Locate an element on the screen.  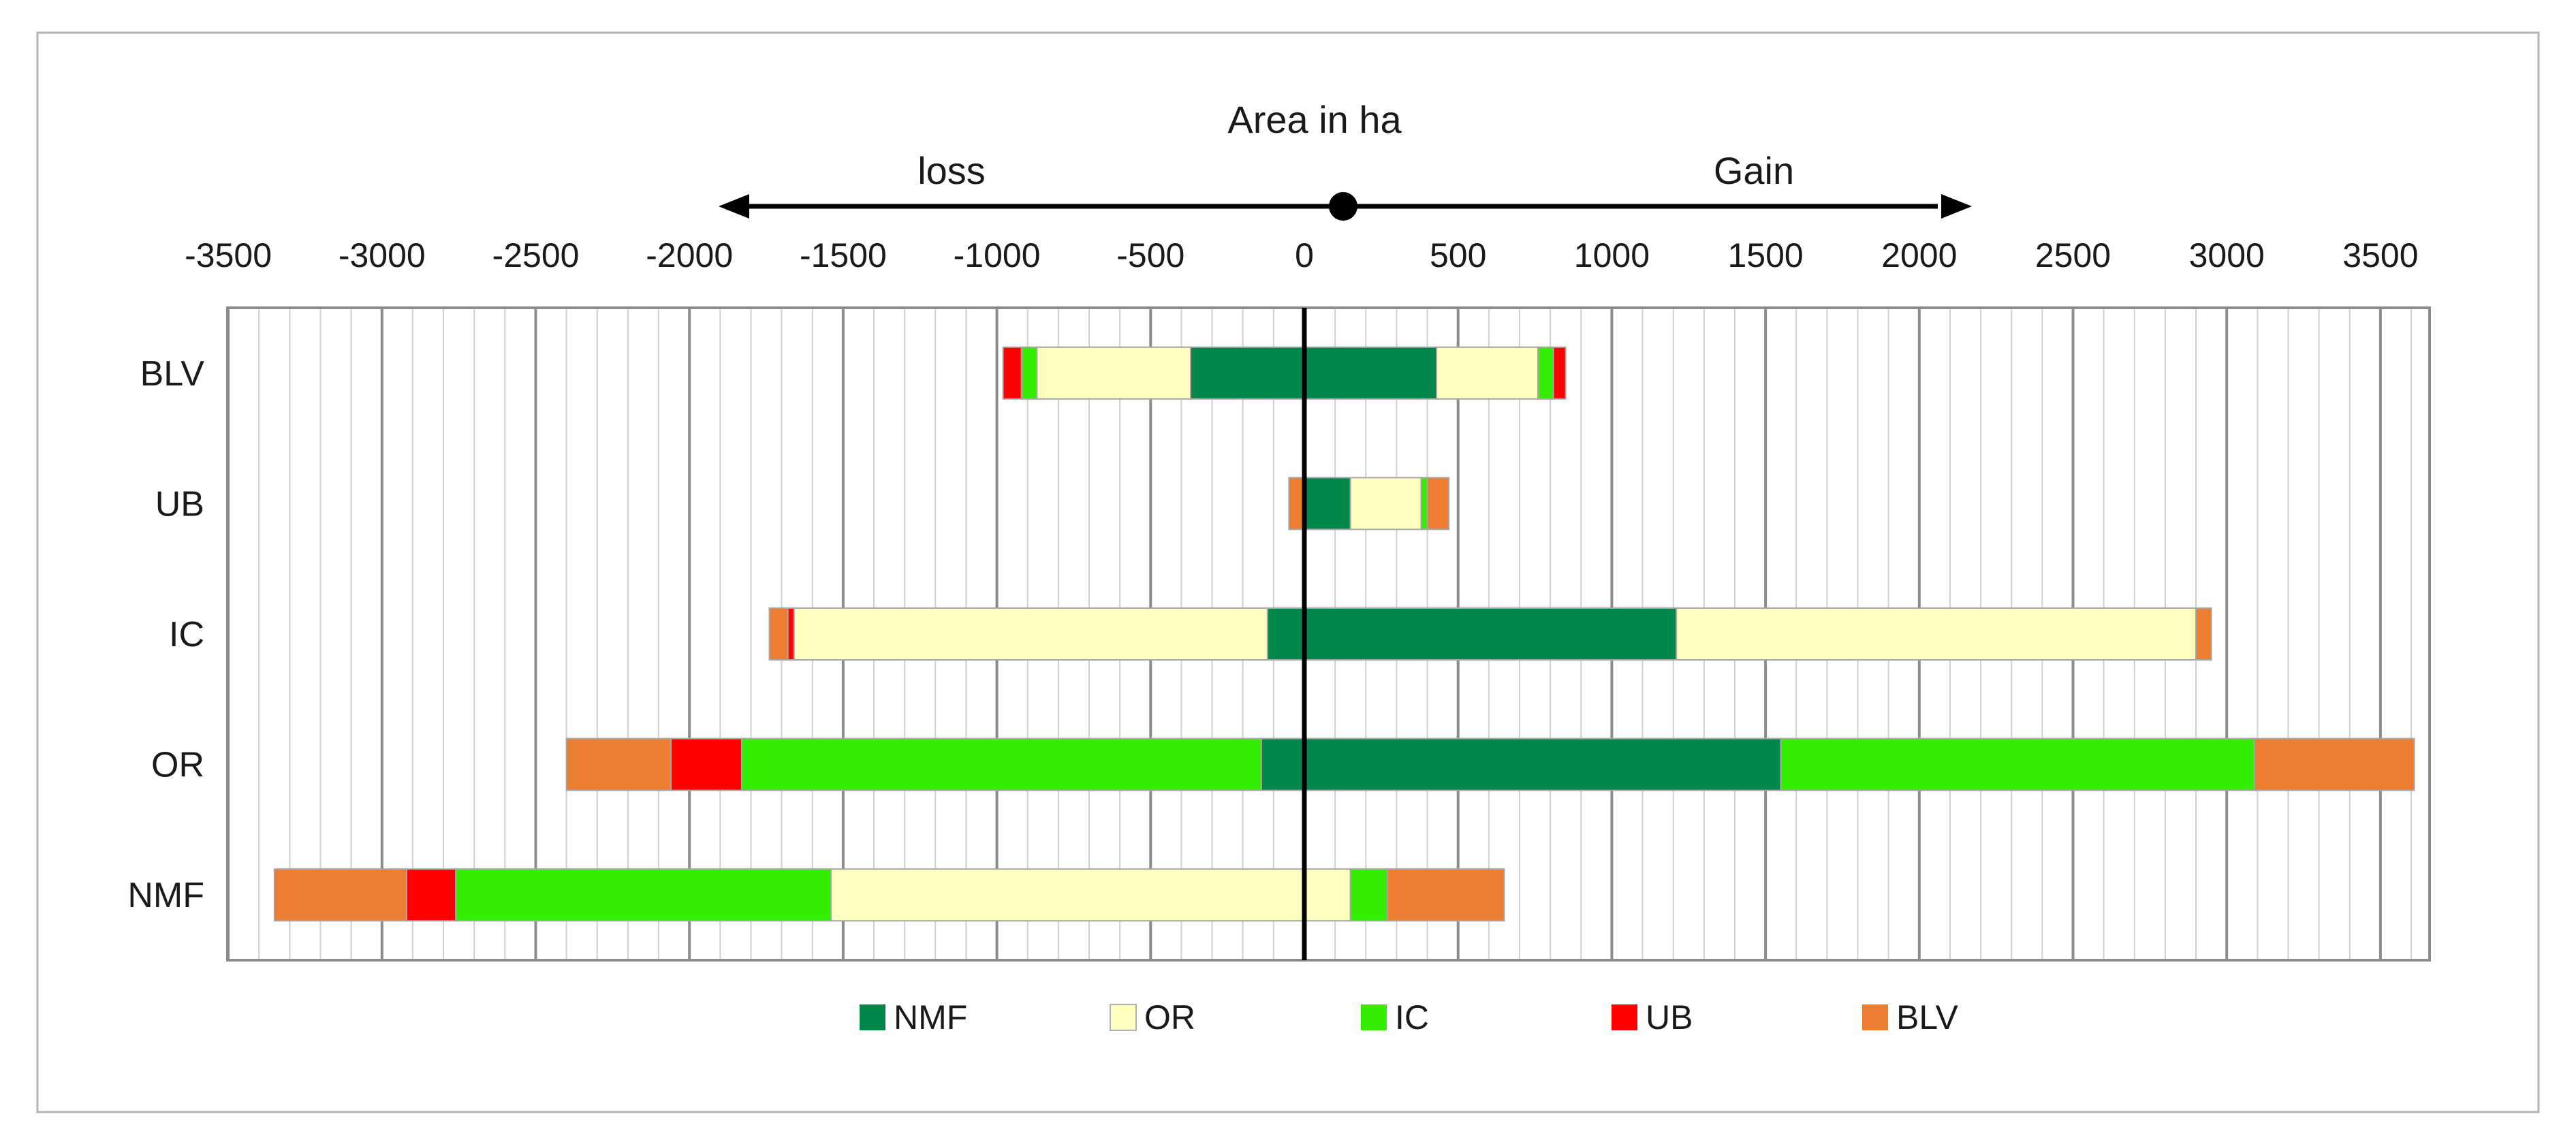
origin-dot-icon is located at coordinates (1343, 206).